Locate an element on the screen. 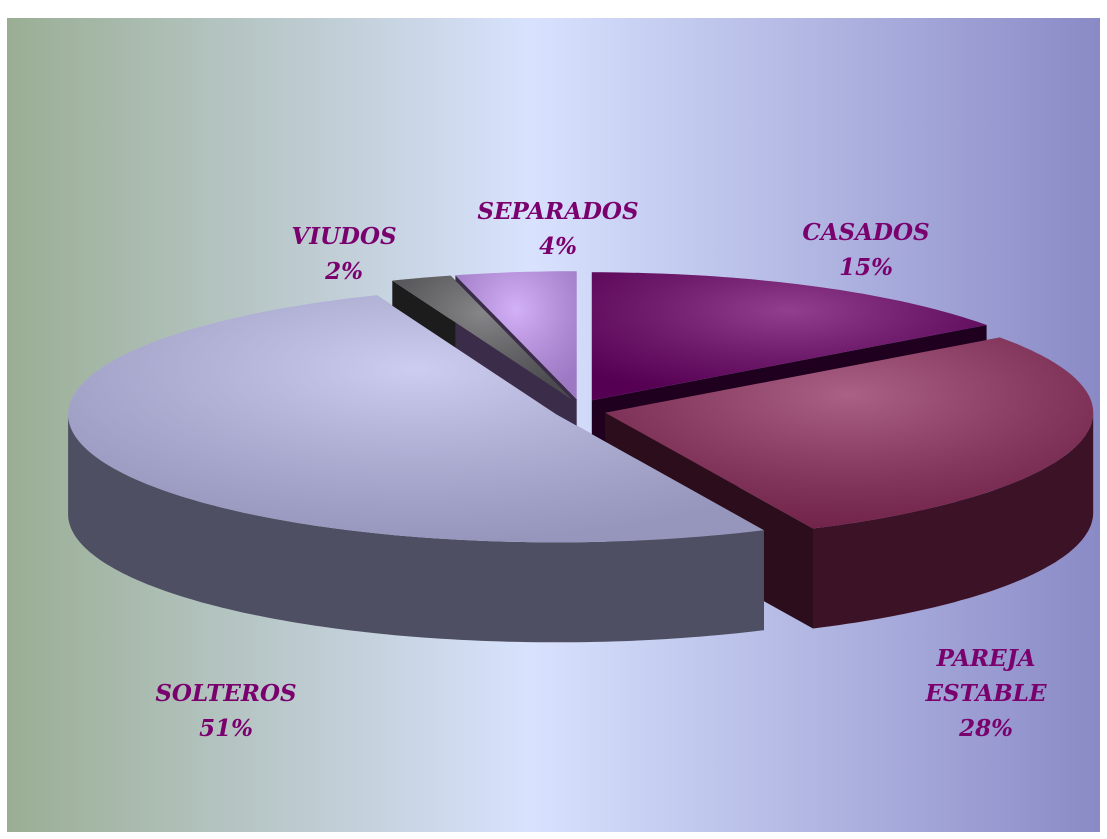 The image size is (1107, 839). slice-side is located at coordinates (953, 520).